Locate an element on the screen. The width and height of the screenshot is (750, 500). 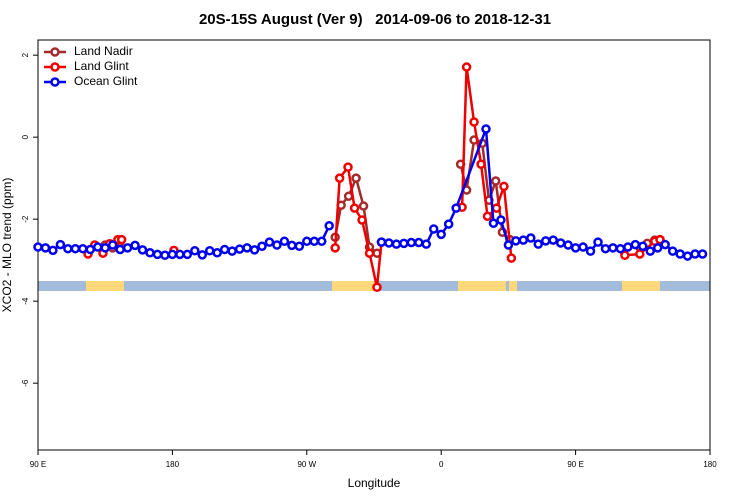
x-axis-label: Longitude is located at coordinates (374, 483).